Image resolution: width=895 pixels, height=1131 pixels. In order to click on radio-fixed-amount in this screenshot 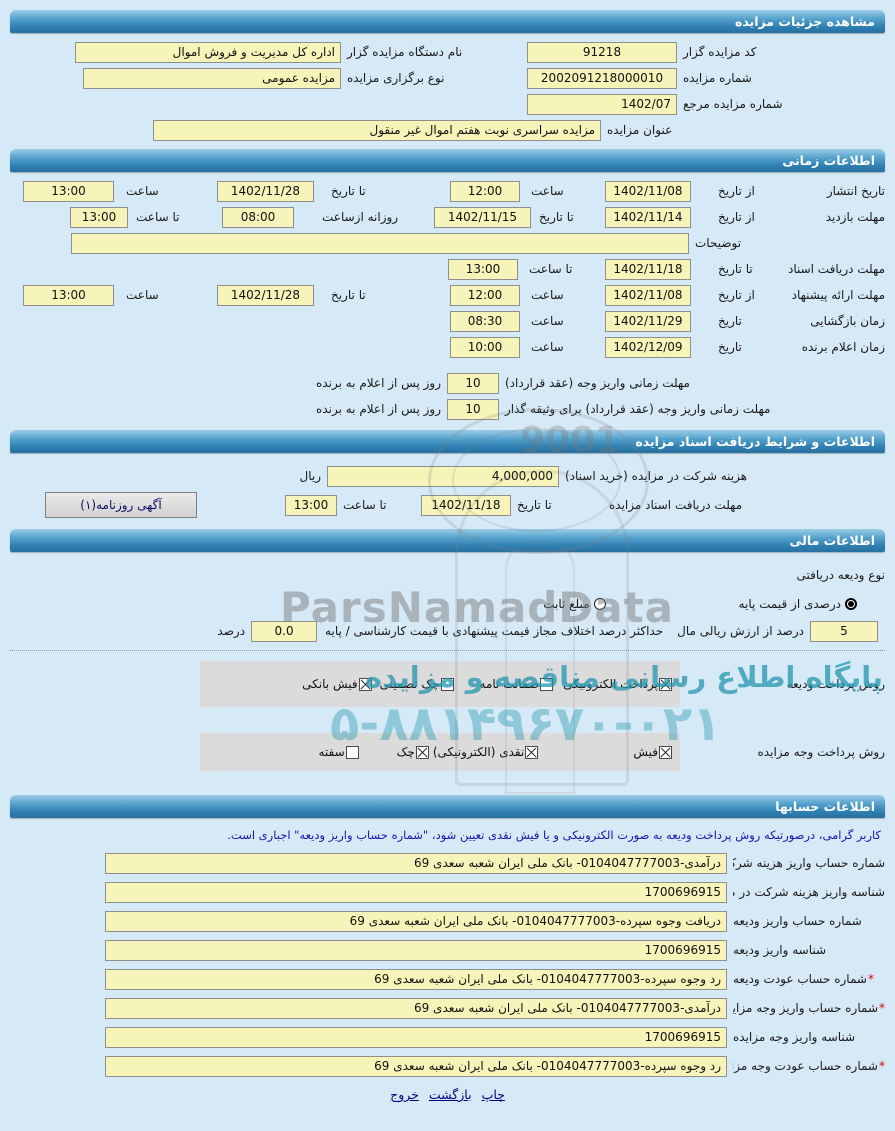, I will do `click(599, 604)`.